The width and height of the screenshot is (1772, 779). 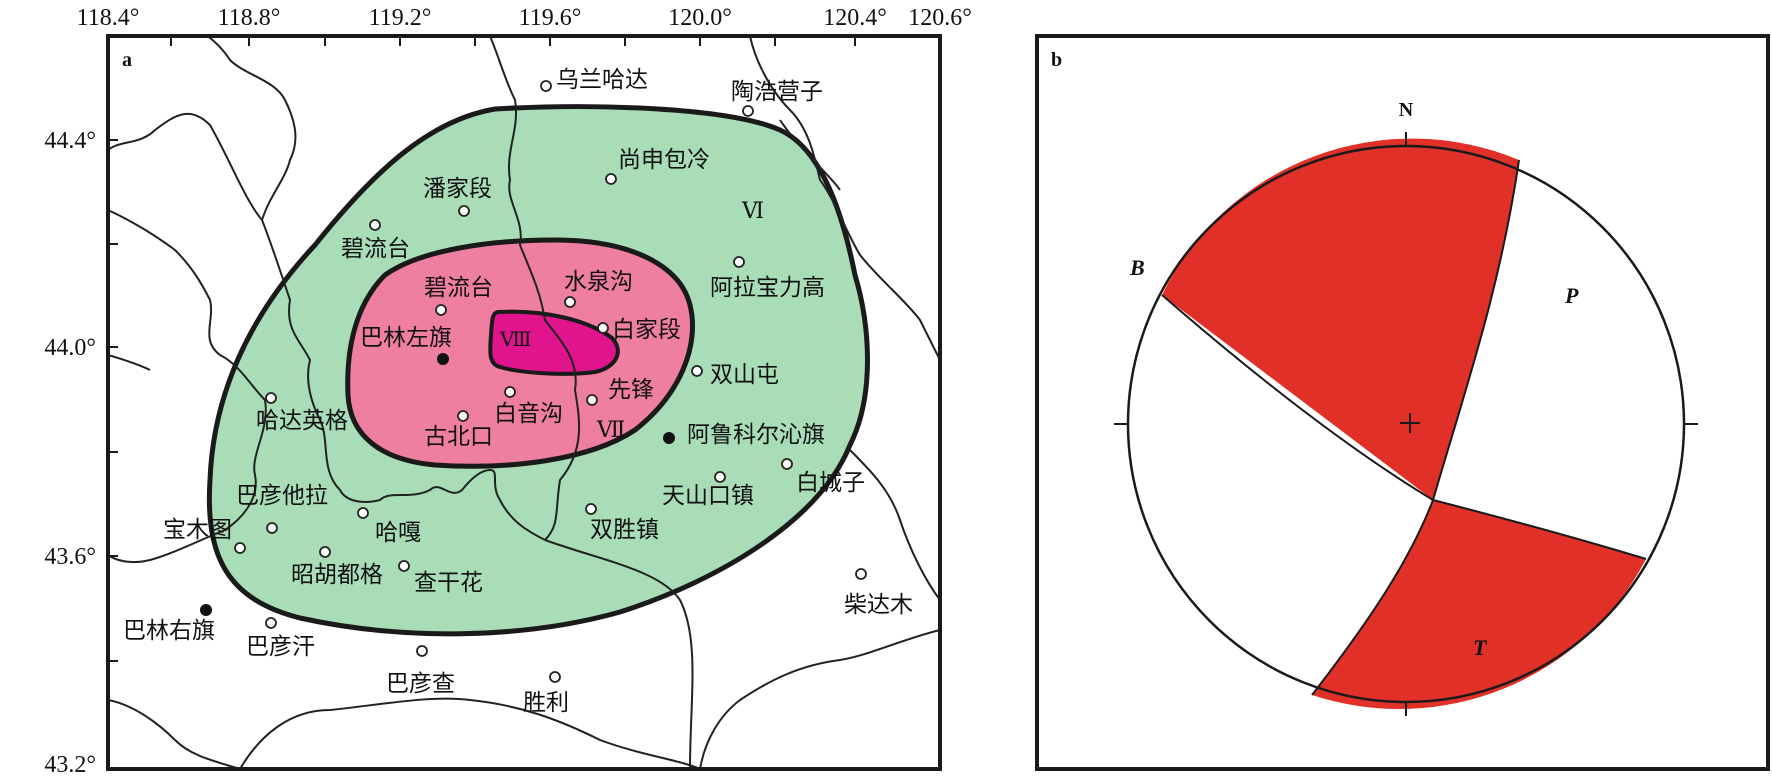 What do you see at coordinates (940, 18) in the screenshot?
I see `lon-tick-label: 120.6°` at bounding box center [940, 18].